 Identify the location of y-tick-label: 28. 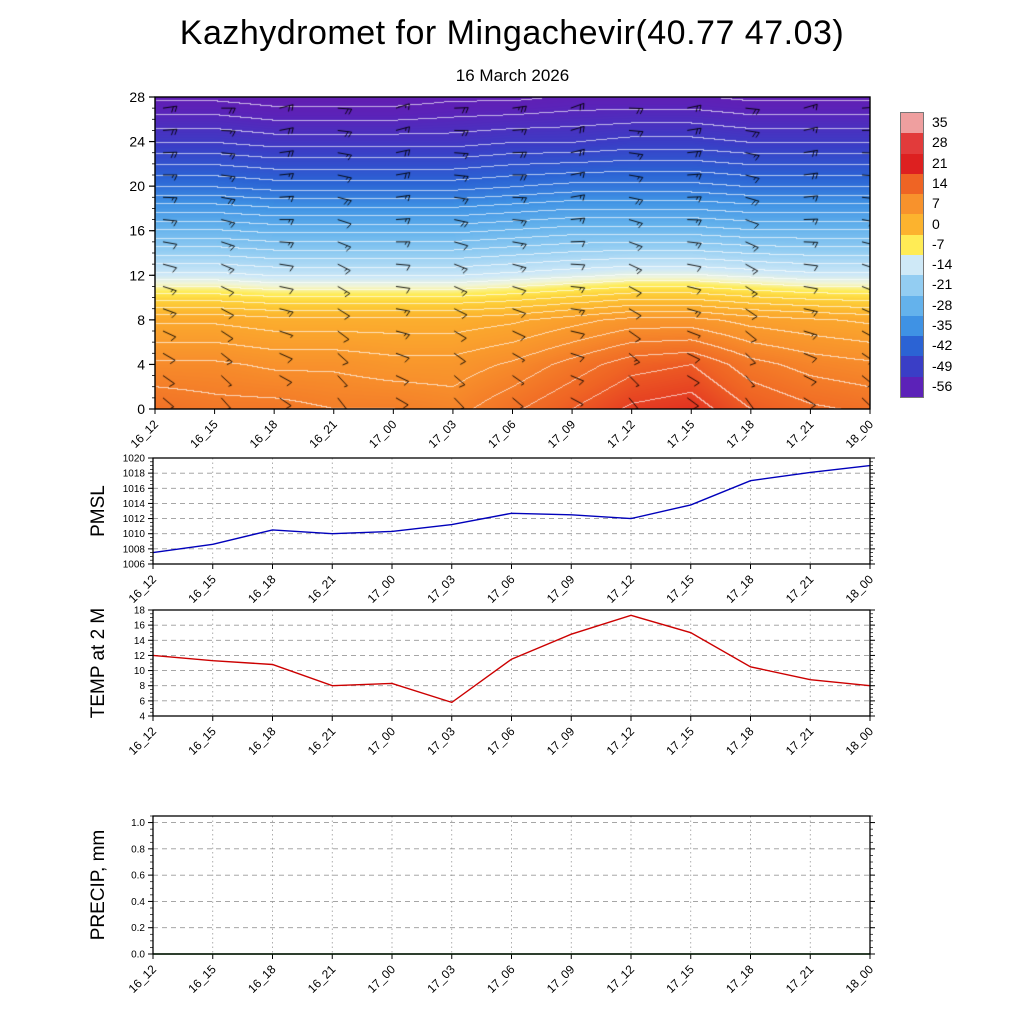
(137, 97).